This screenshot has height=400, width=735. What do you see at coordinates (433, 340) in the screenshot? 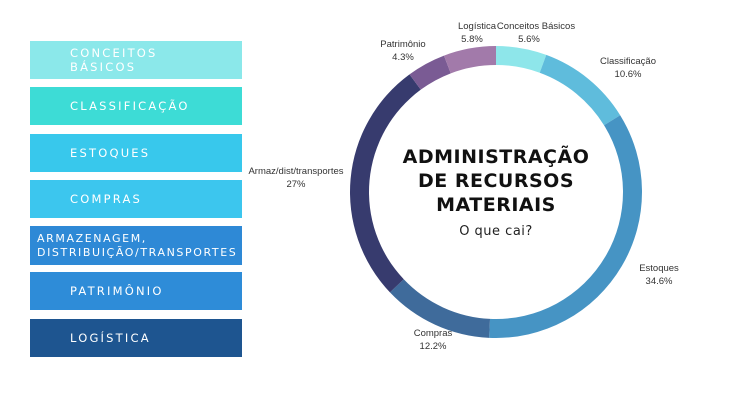
I see `slice-label-3: Compras 12.2%` at bounding box center [433, 340].